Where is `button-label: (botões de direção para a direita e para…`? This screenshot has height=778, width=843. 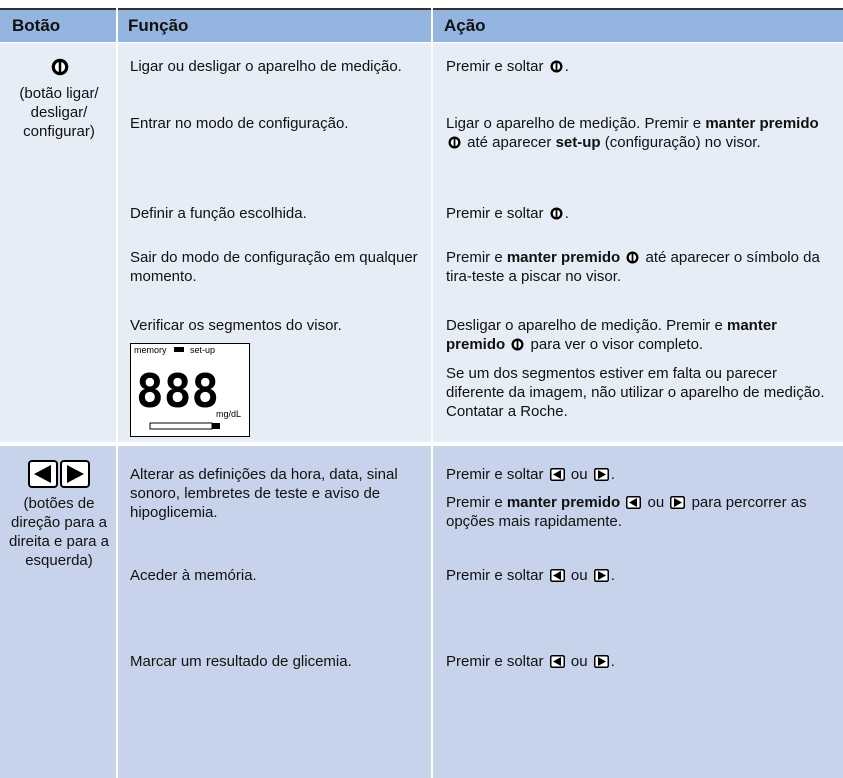 button-label: (botões de direção para a direita e para… is located at coordinates (59, 532).